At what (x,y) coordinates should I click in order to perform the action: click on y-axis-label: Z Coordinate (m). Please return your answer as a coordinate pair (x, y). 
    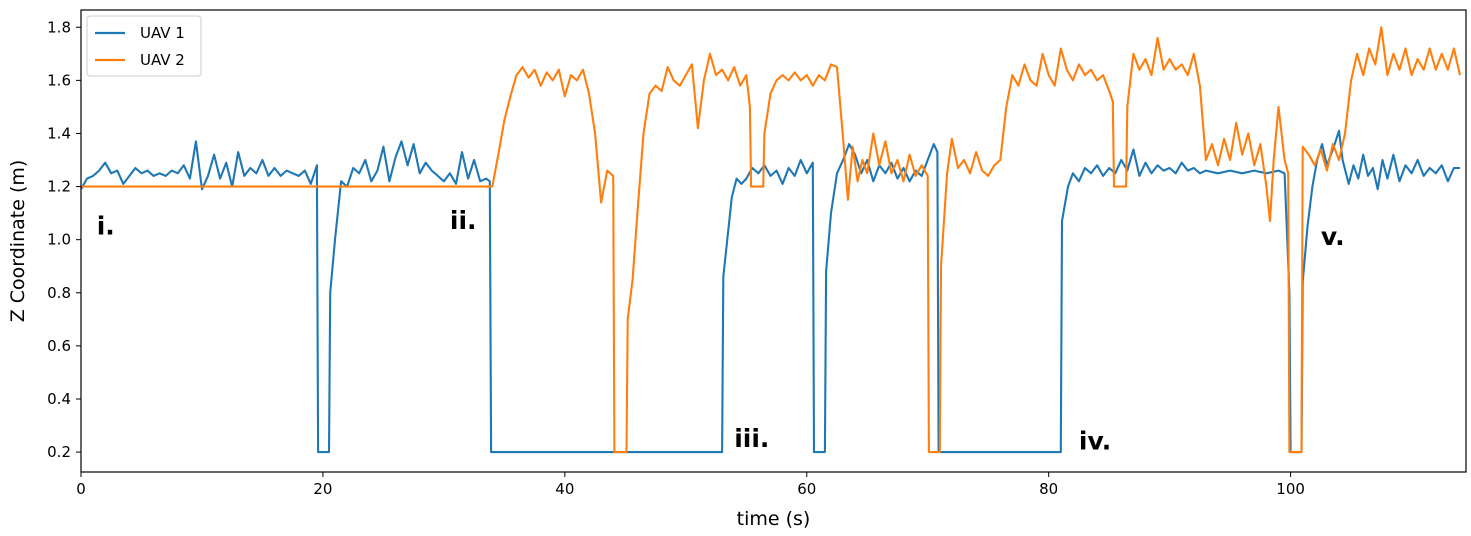
    Looking at the image, I should click on (18, 241).